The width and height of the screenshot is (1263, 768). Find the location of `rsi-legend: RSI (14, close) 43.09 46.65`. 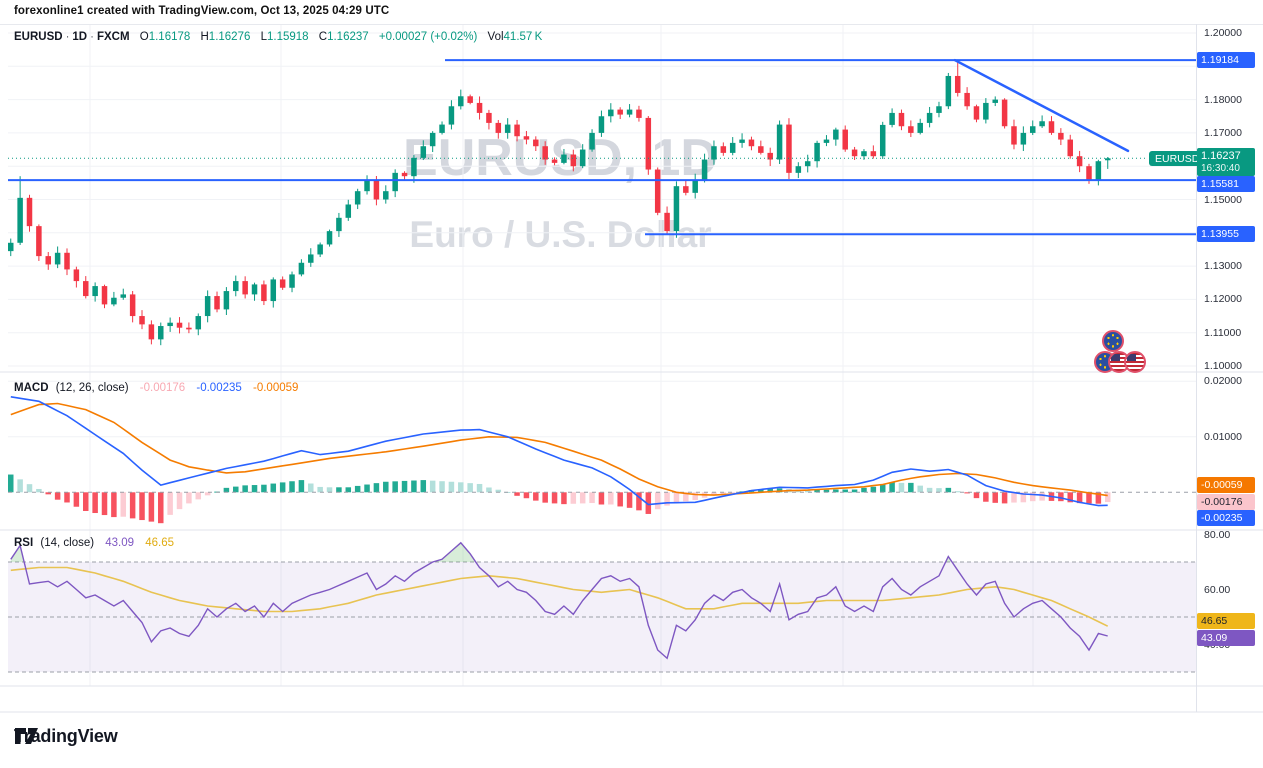

rsi-legend: RSI (14, close) 43.09 46.65 is located at coordinates (94, 543).